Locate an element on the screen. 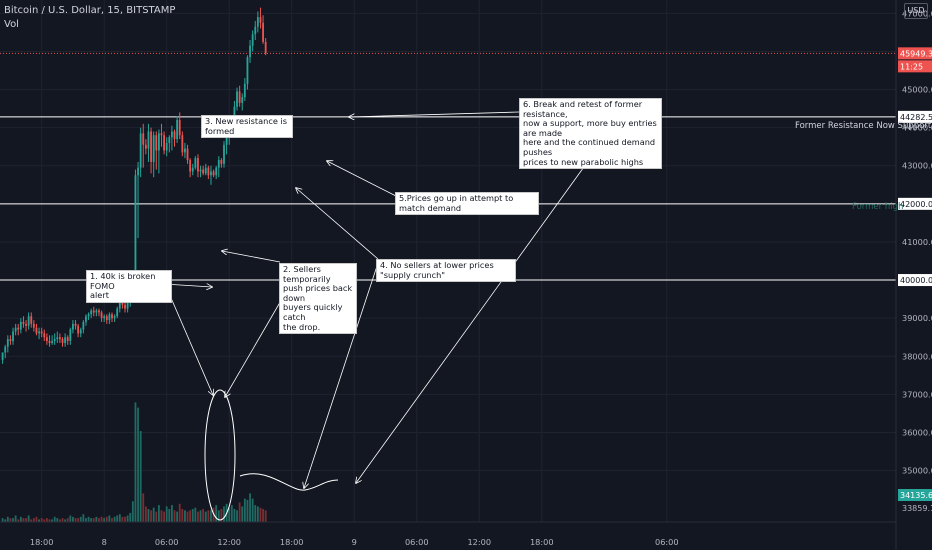 This screenshot has height=550, width=932. price-tick-label: 44000.00 is located at coordinates (917, 128).